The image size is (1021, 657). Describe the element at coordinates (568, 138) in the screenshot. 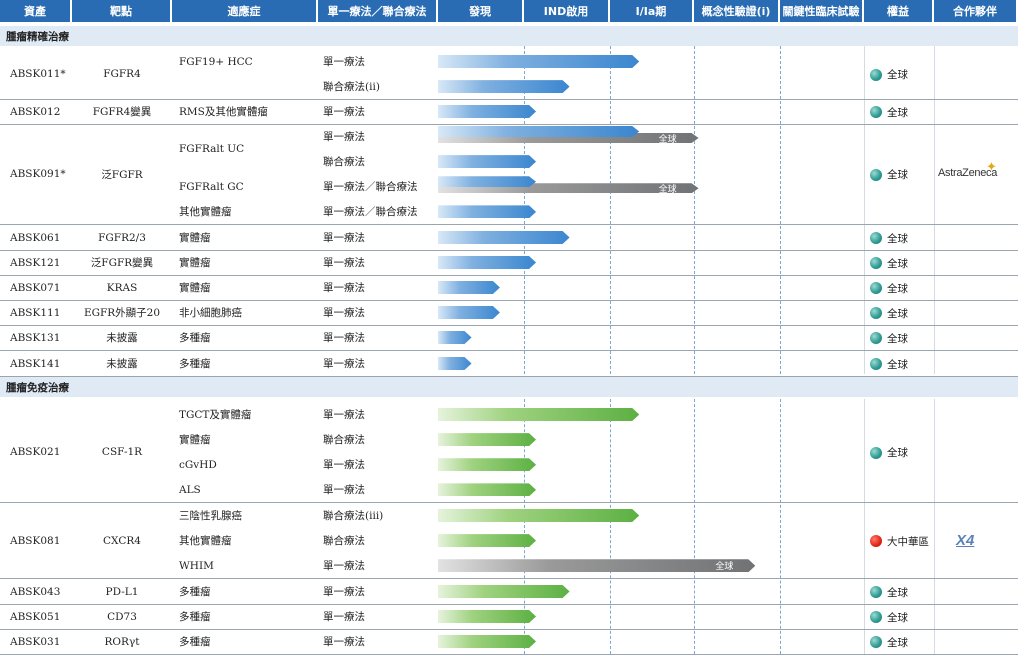

I see `partner-progress-bar` at that location.